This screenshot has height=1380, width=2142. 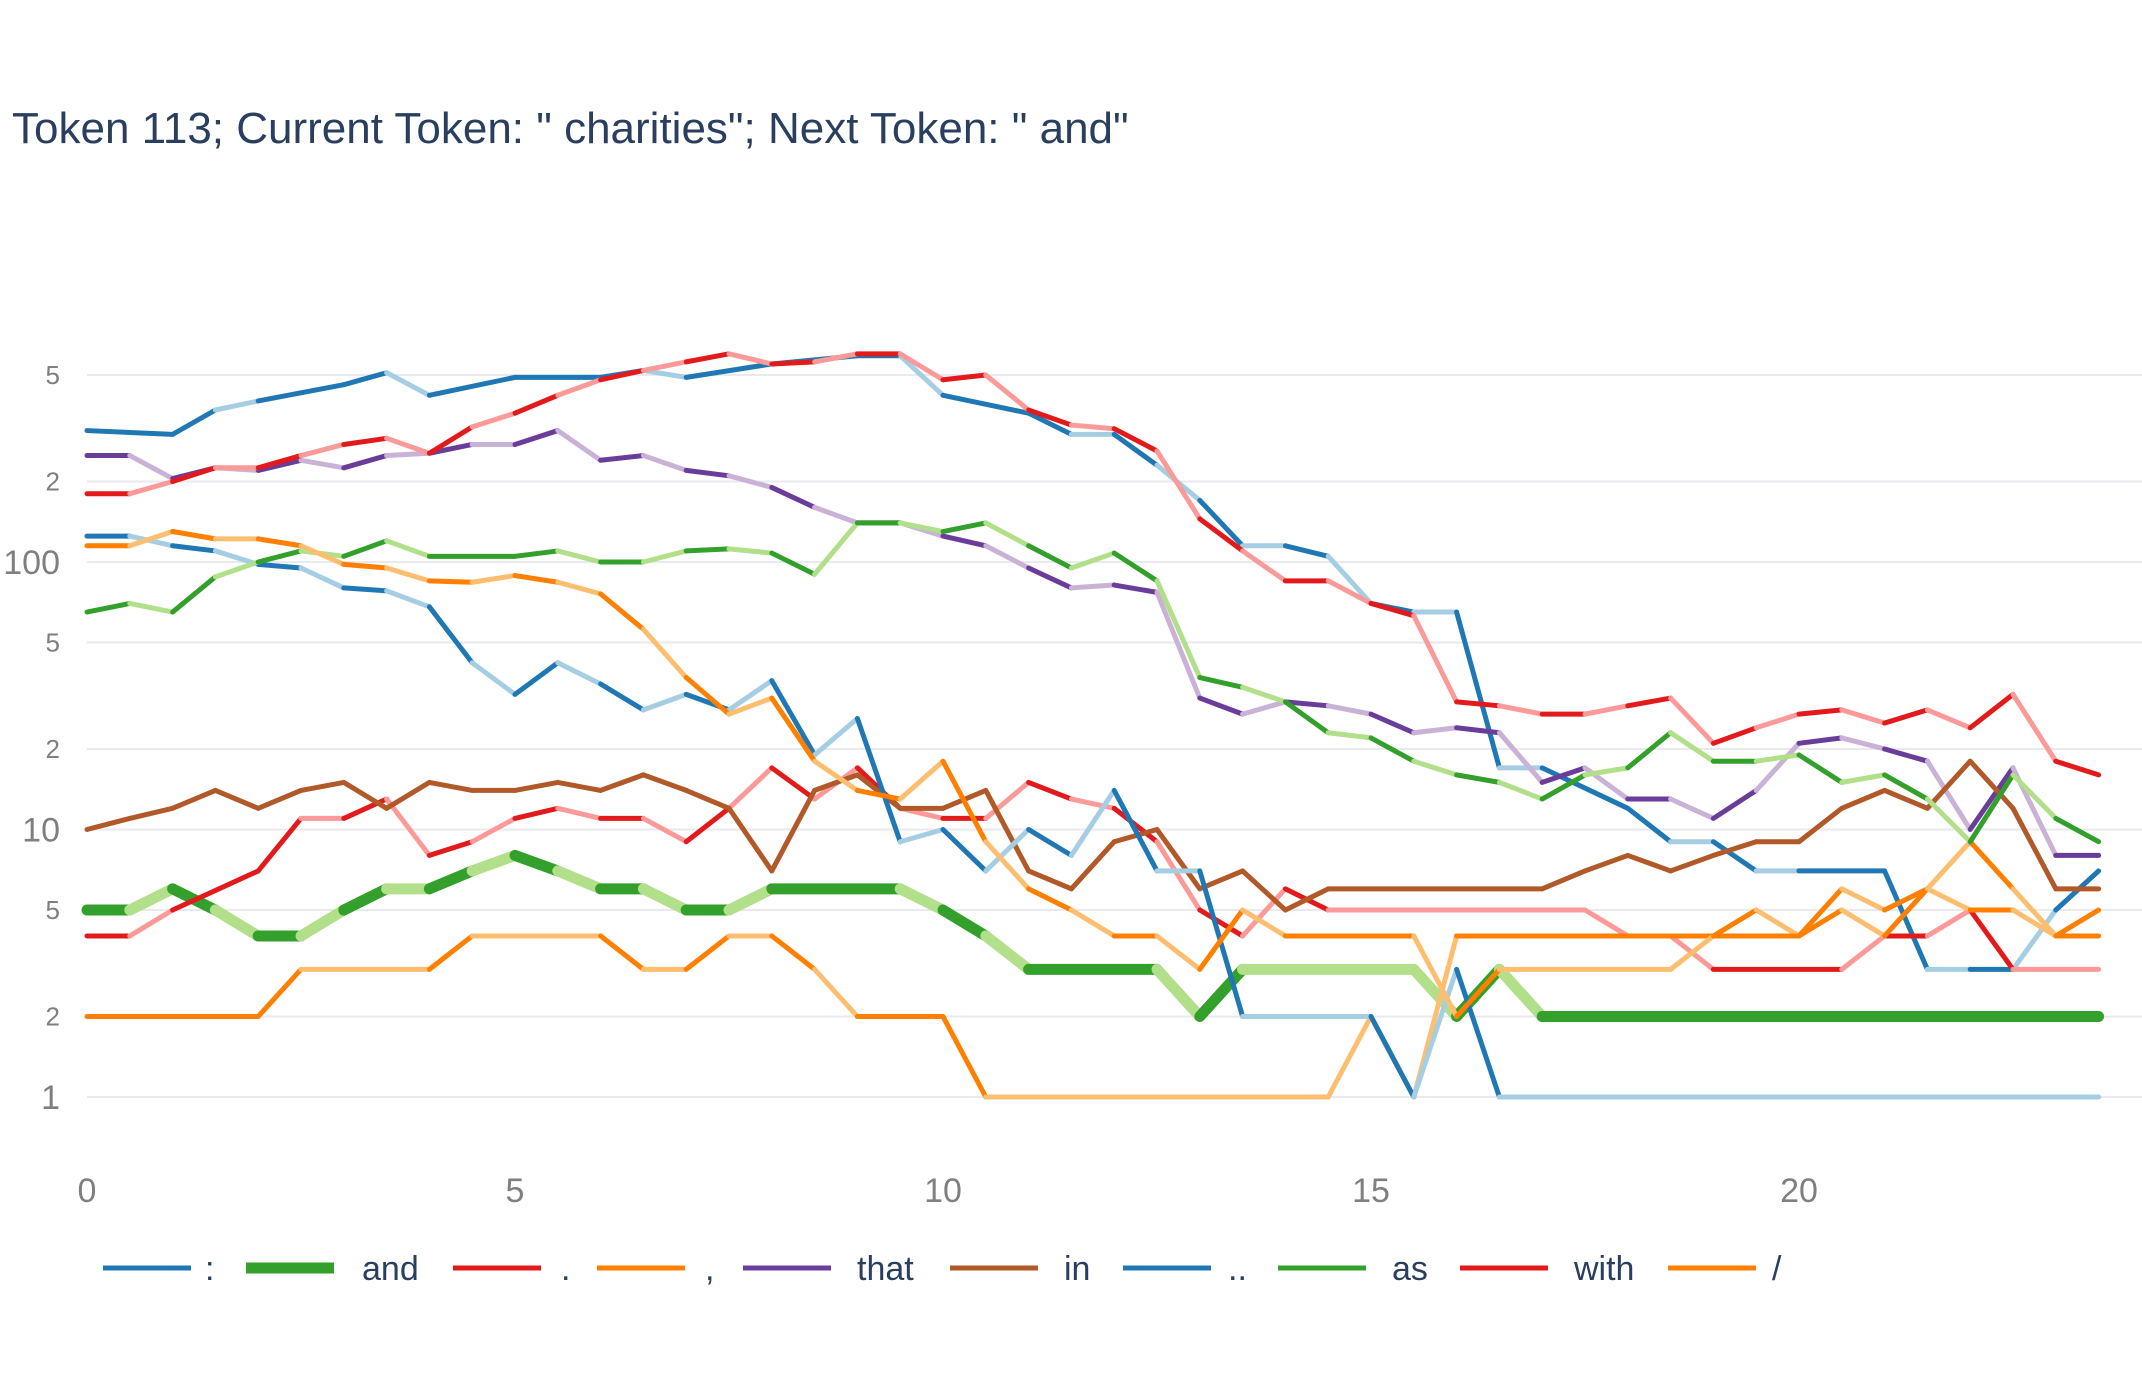 I want to click on legend-item: ., so click(x=511, y=1269).